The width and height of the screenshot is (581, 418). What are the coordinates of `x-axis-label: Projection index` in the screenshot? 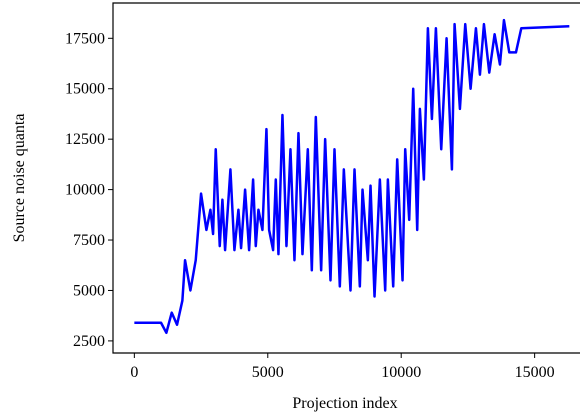 It's located at (344, 403).